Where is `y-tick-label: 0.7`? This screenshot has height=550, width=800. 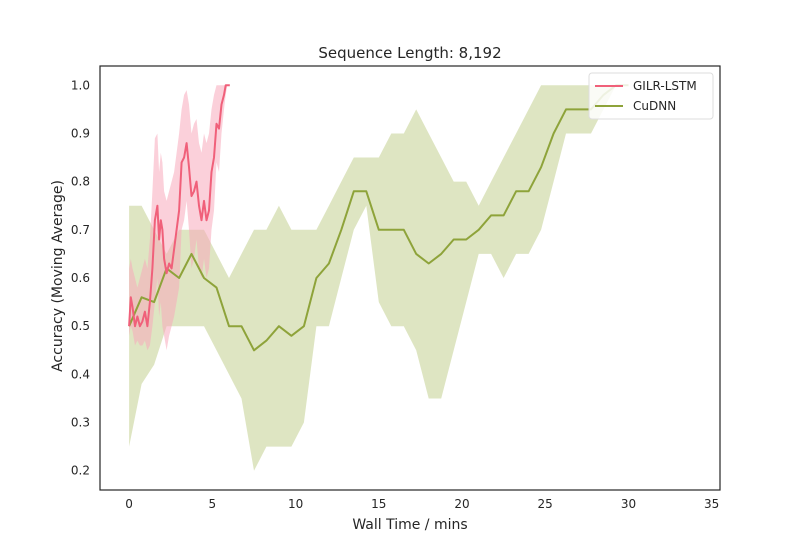
y-tick-label: 0.7 is located at coordinates (80, 230).